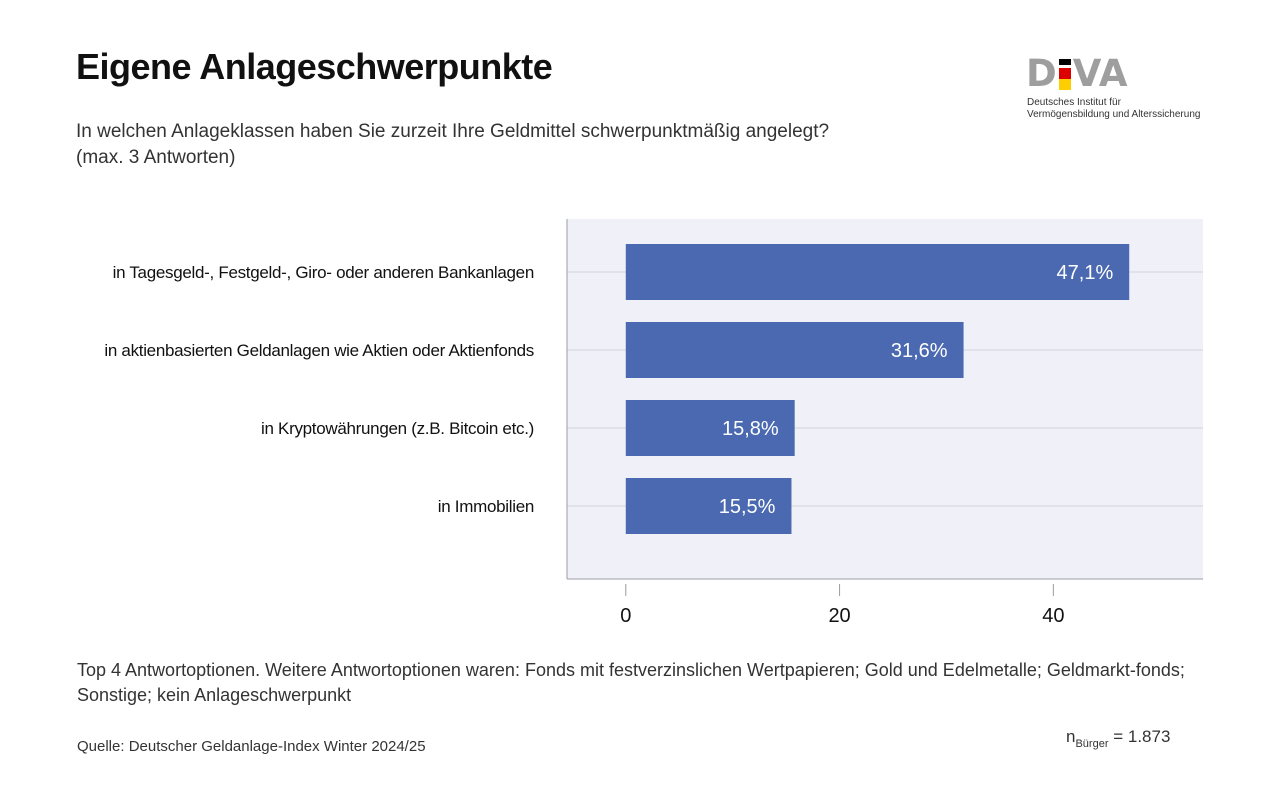 The height and width of the screenshot is (794, 1280). I want to click on logo-letter-d: D, so click(1041, 73).